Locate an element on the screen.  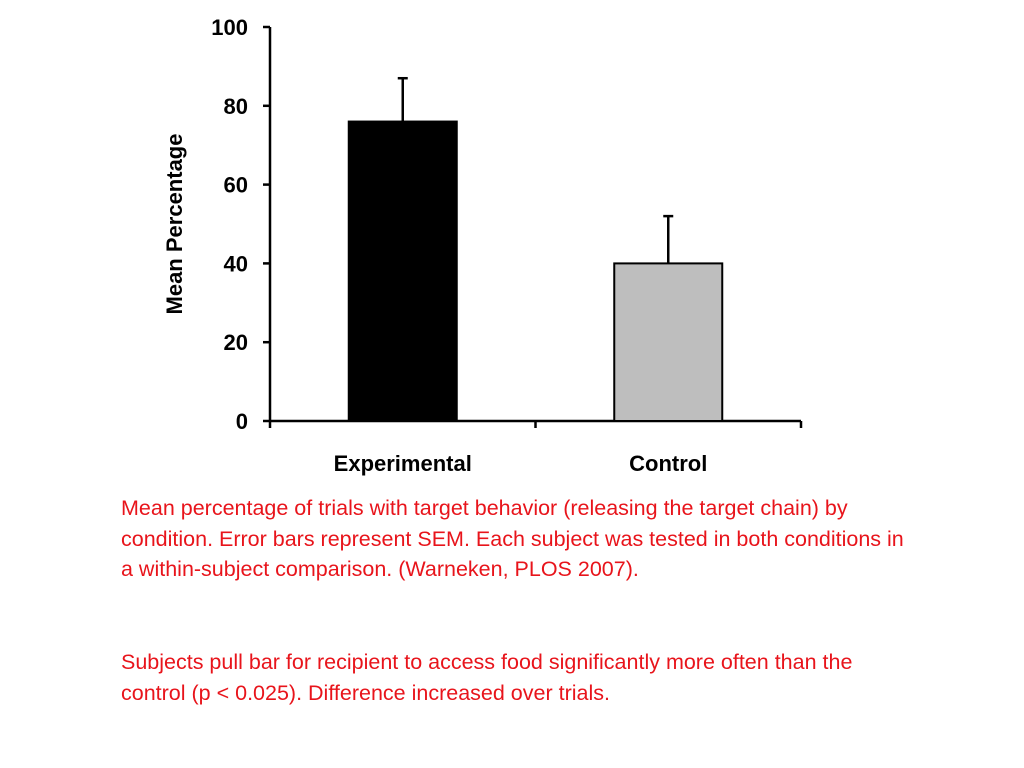
y-axis: 0 20 40 60 80 100 is located at coordinates (241, 224).